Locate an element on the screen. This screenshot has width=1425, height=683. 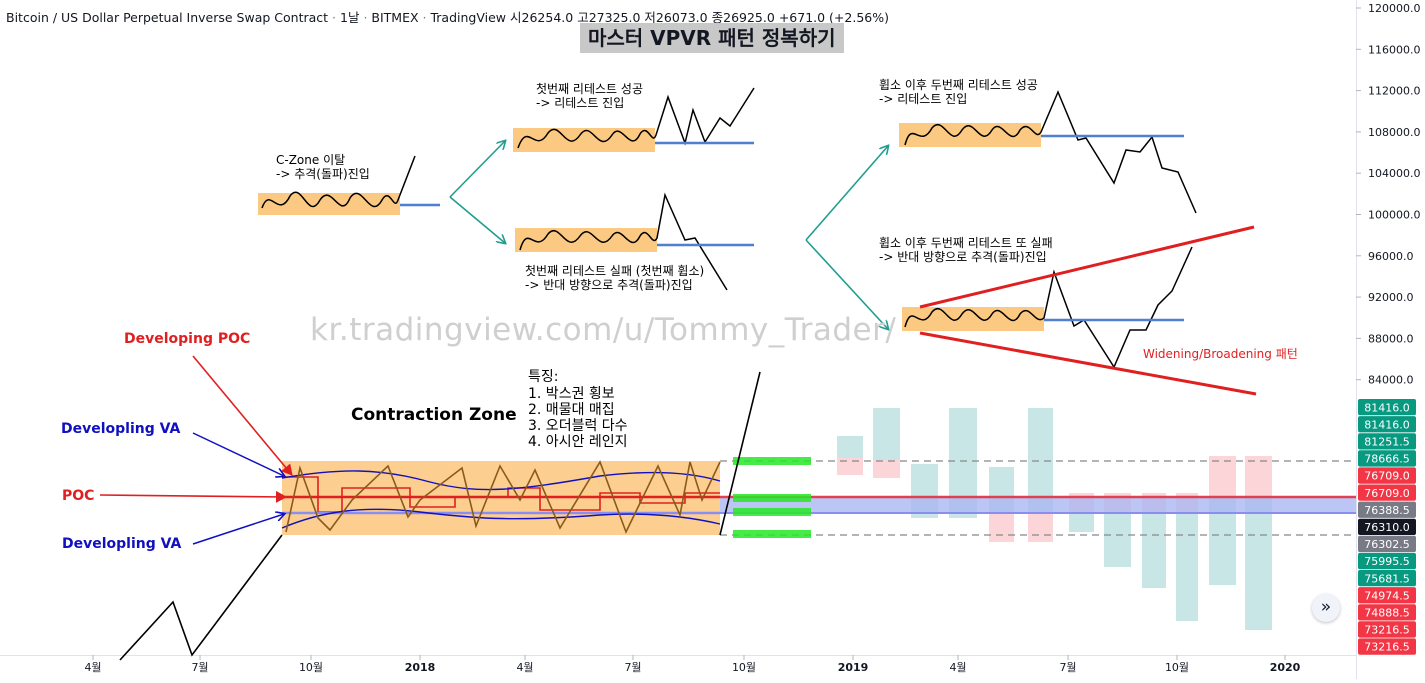
y-tick-label: 88000.0 is located at coordinates (1391, 338).